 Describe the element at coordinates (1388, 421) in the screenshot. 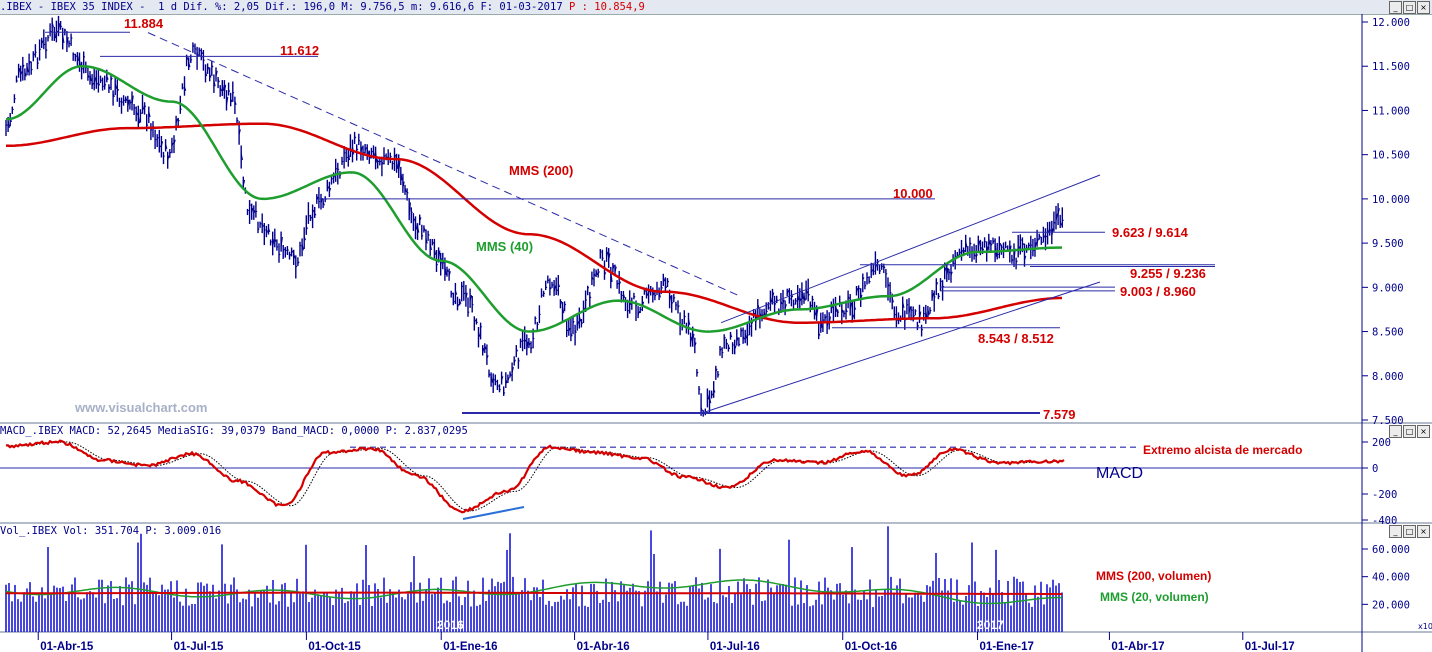

I see `price-ytick-label: 7.500` at that location.